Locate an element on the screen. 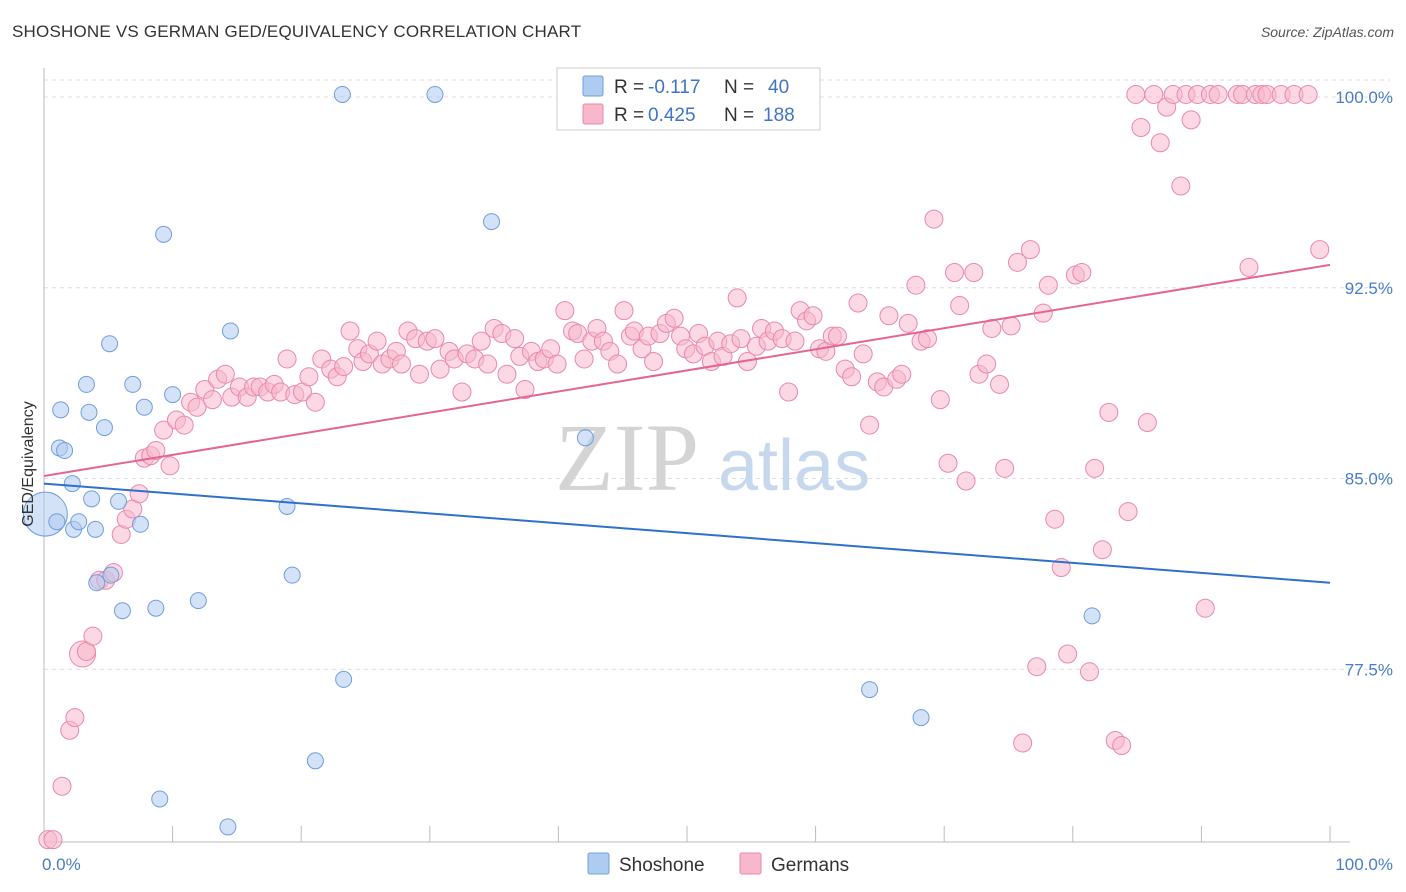 Image resolution: width=1406 pixels, height=892 pixels. bottom-legend: Shoshone Germans is located at coordinates (718, 864).